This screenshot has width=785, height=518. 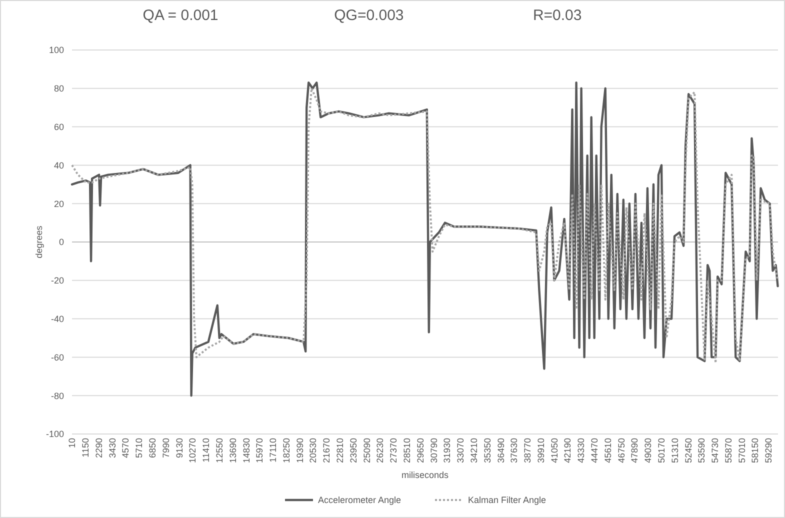 I want to click on x-tick-label: 33070, so click(x=461, y=451).